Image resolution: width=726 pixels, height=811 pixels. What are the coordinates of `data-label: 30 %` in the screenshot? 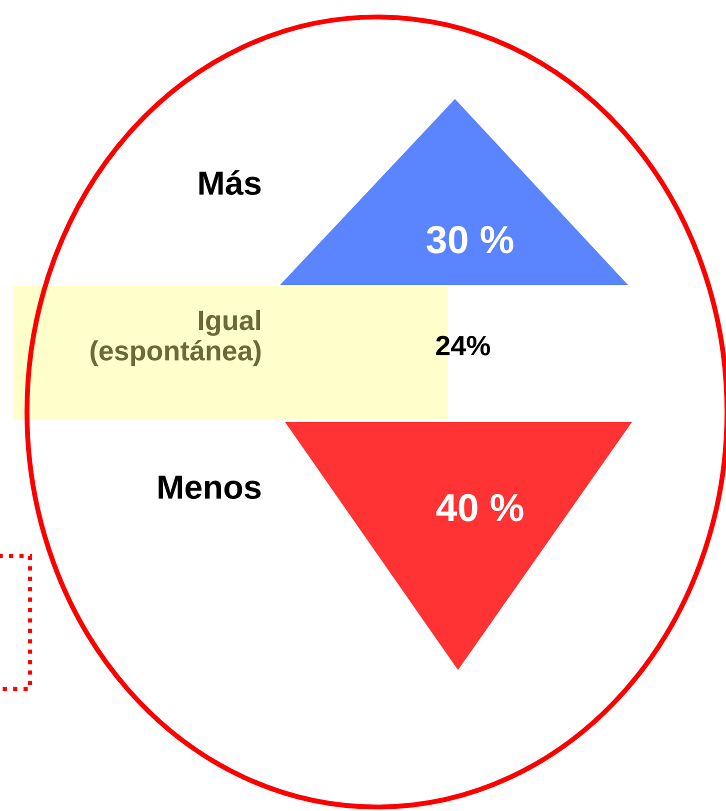 It's located at (470, 240).